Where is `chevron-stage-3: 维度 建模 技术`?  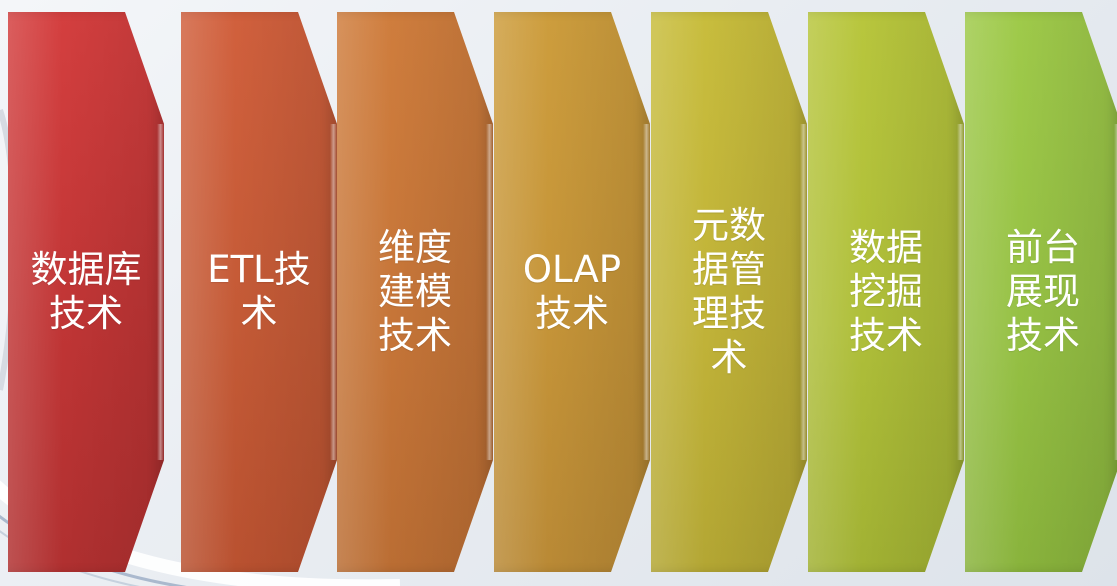 chevron-stage-3: 维度 建模 技术 is located at coordinates (415, 292).